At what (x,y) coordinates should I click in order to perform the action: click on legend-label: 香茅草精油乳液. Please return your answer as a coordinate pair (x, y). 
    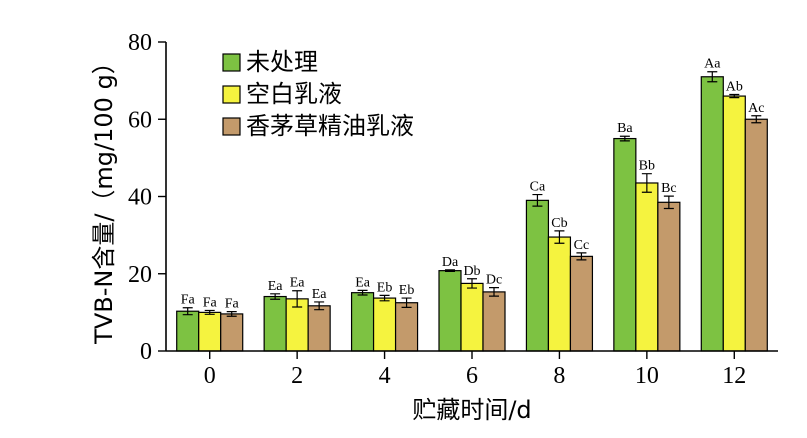
    Looking at the image, I should click on (330, 126).